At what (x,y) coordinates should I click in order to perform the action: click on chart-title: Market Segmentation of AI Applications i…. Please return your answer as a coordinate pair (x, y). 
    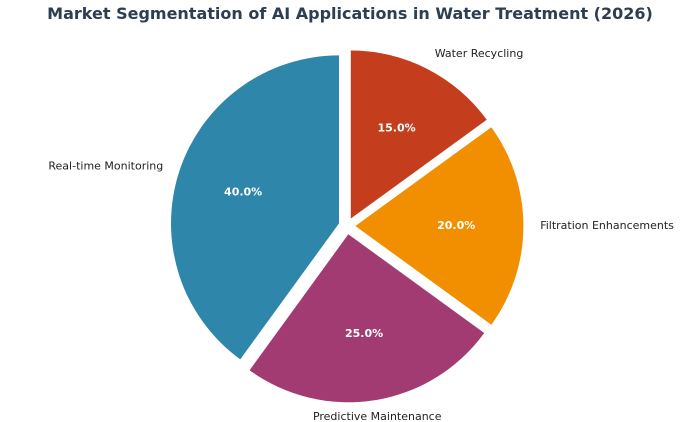
    Looking at the image, I should click on (350, 13).